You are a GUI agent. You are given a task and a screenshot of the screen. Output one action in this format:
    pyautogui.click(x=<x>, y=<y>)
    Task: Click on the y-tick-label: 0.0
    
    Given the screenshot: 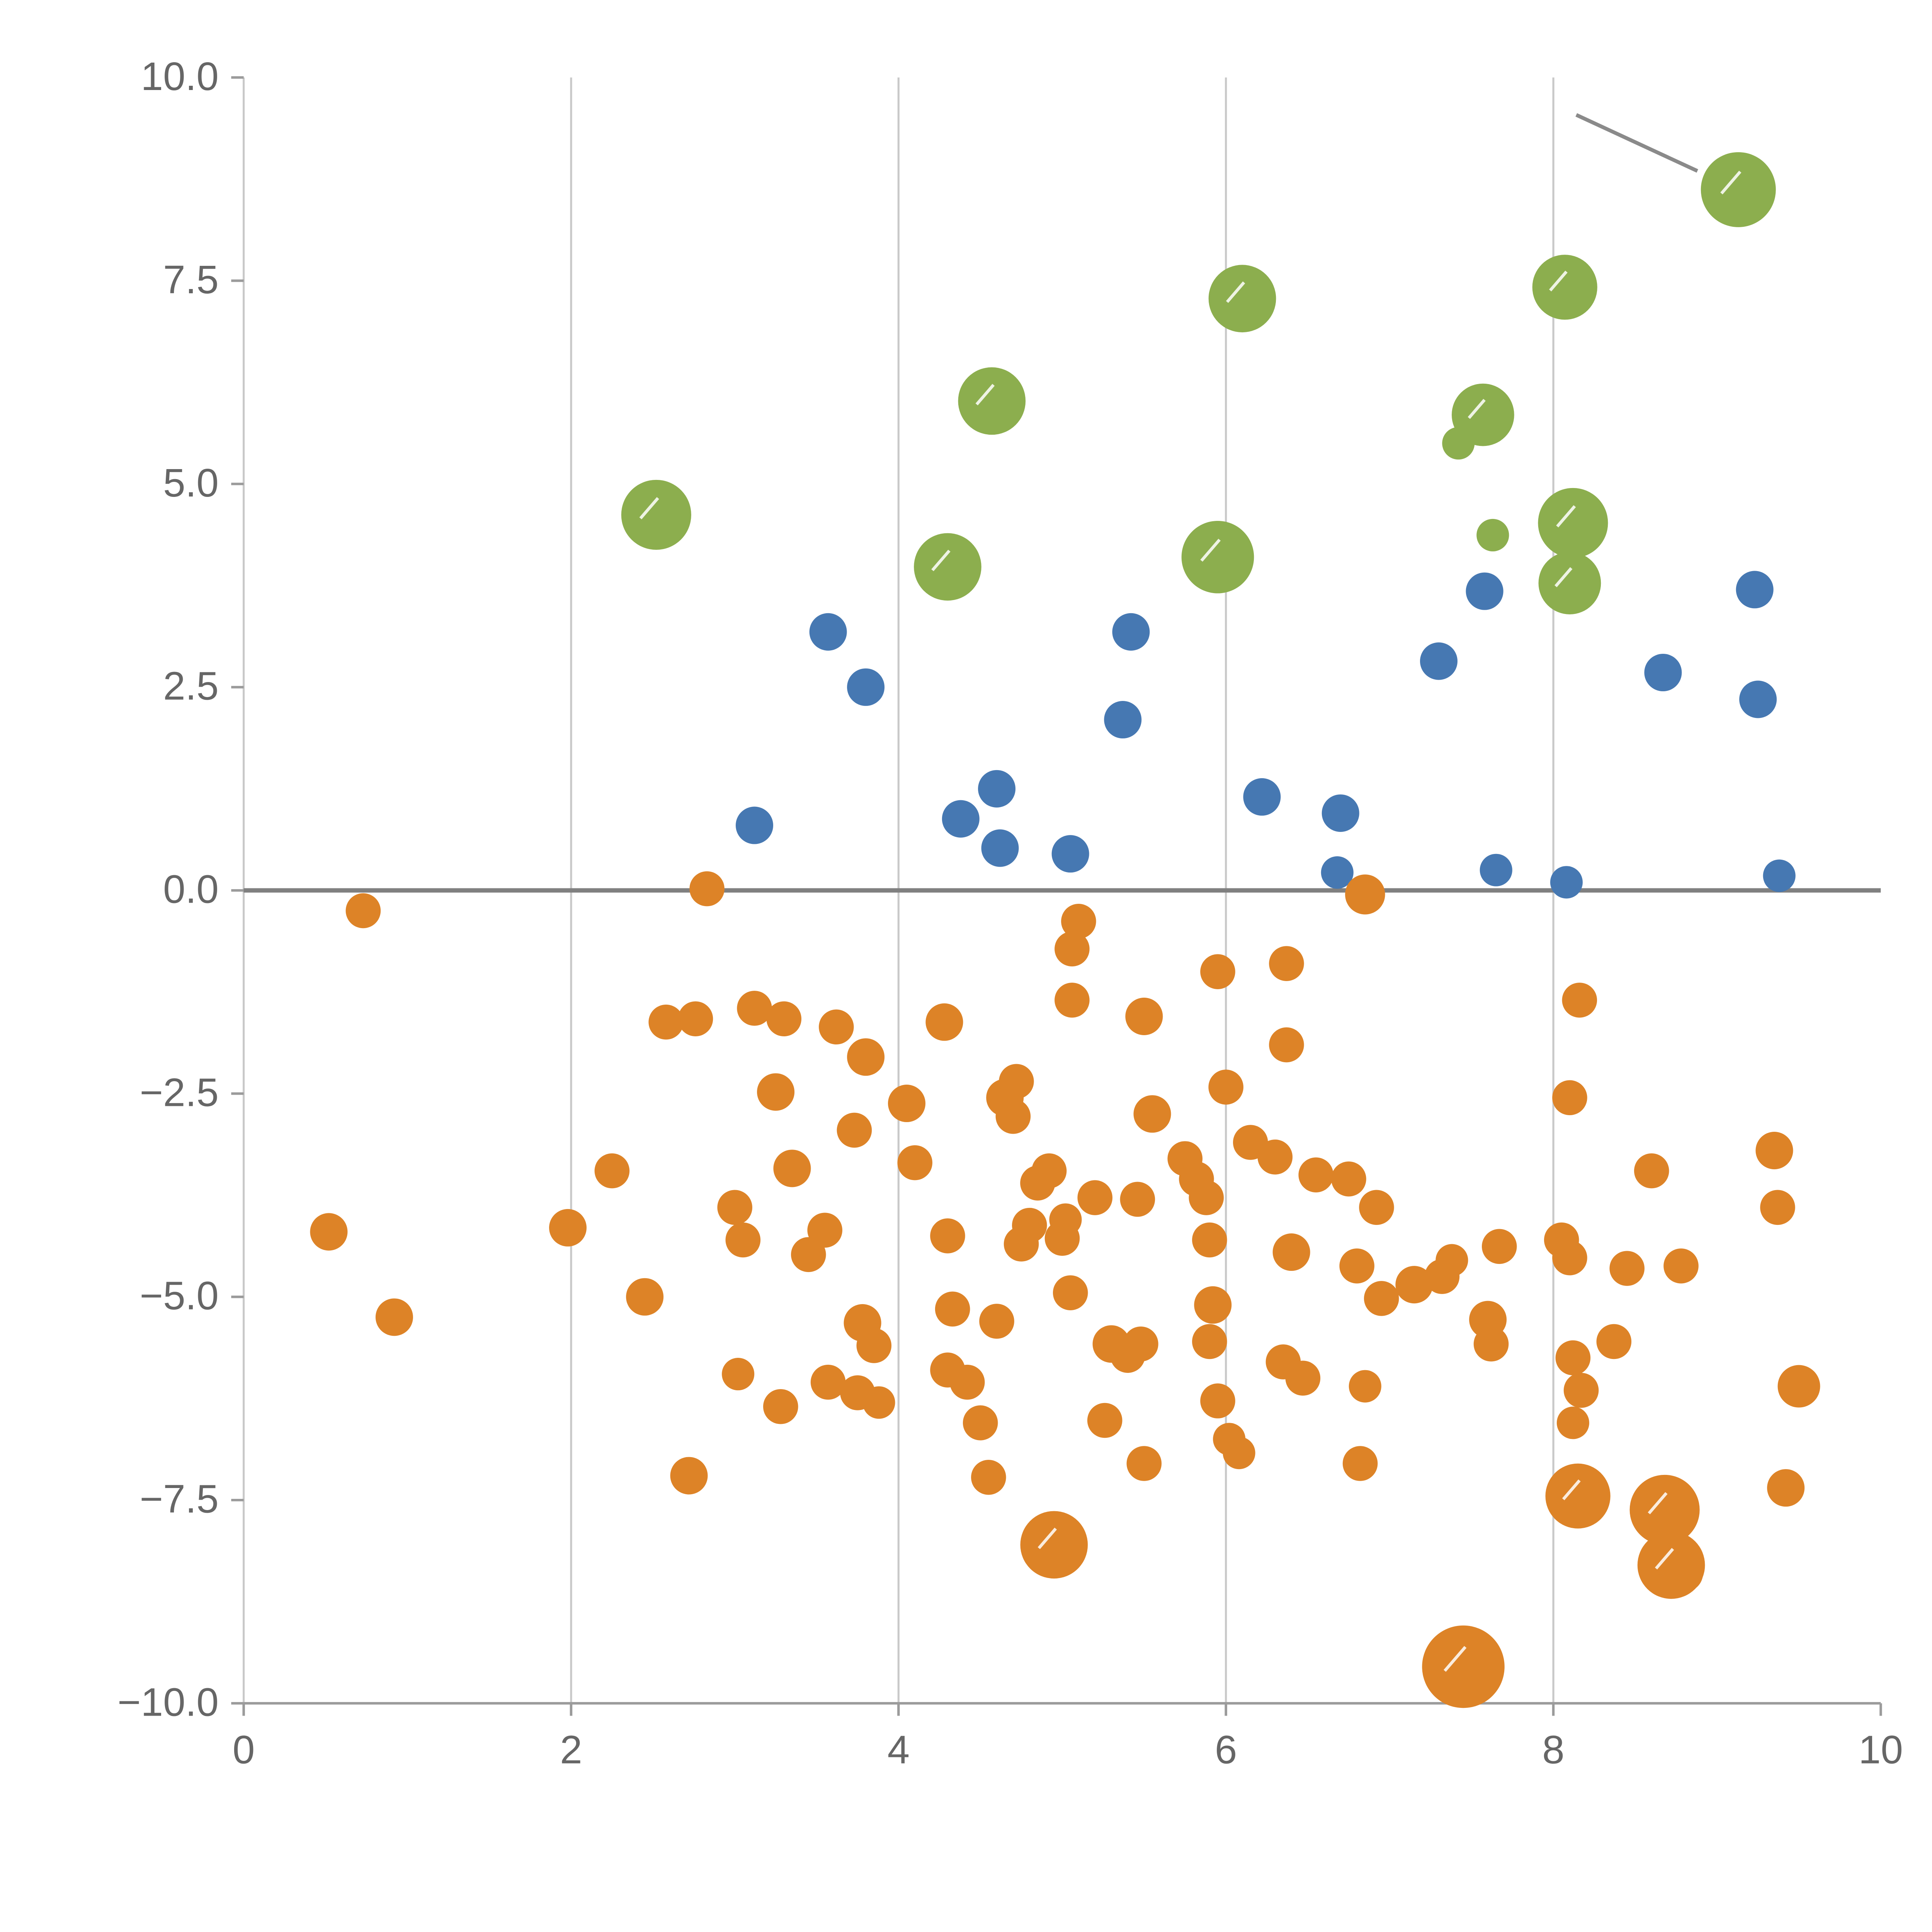 What is the action you would take?
    pyautogui.click(x=191, y=890)
    